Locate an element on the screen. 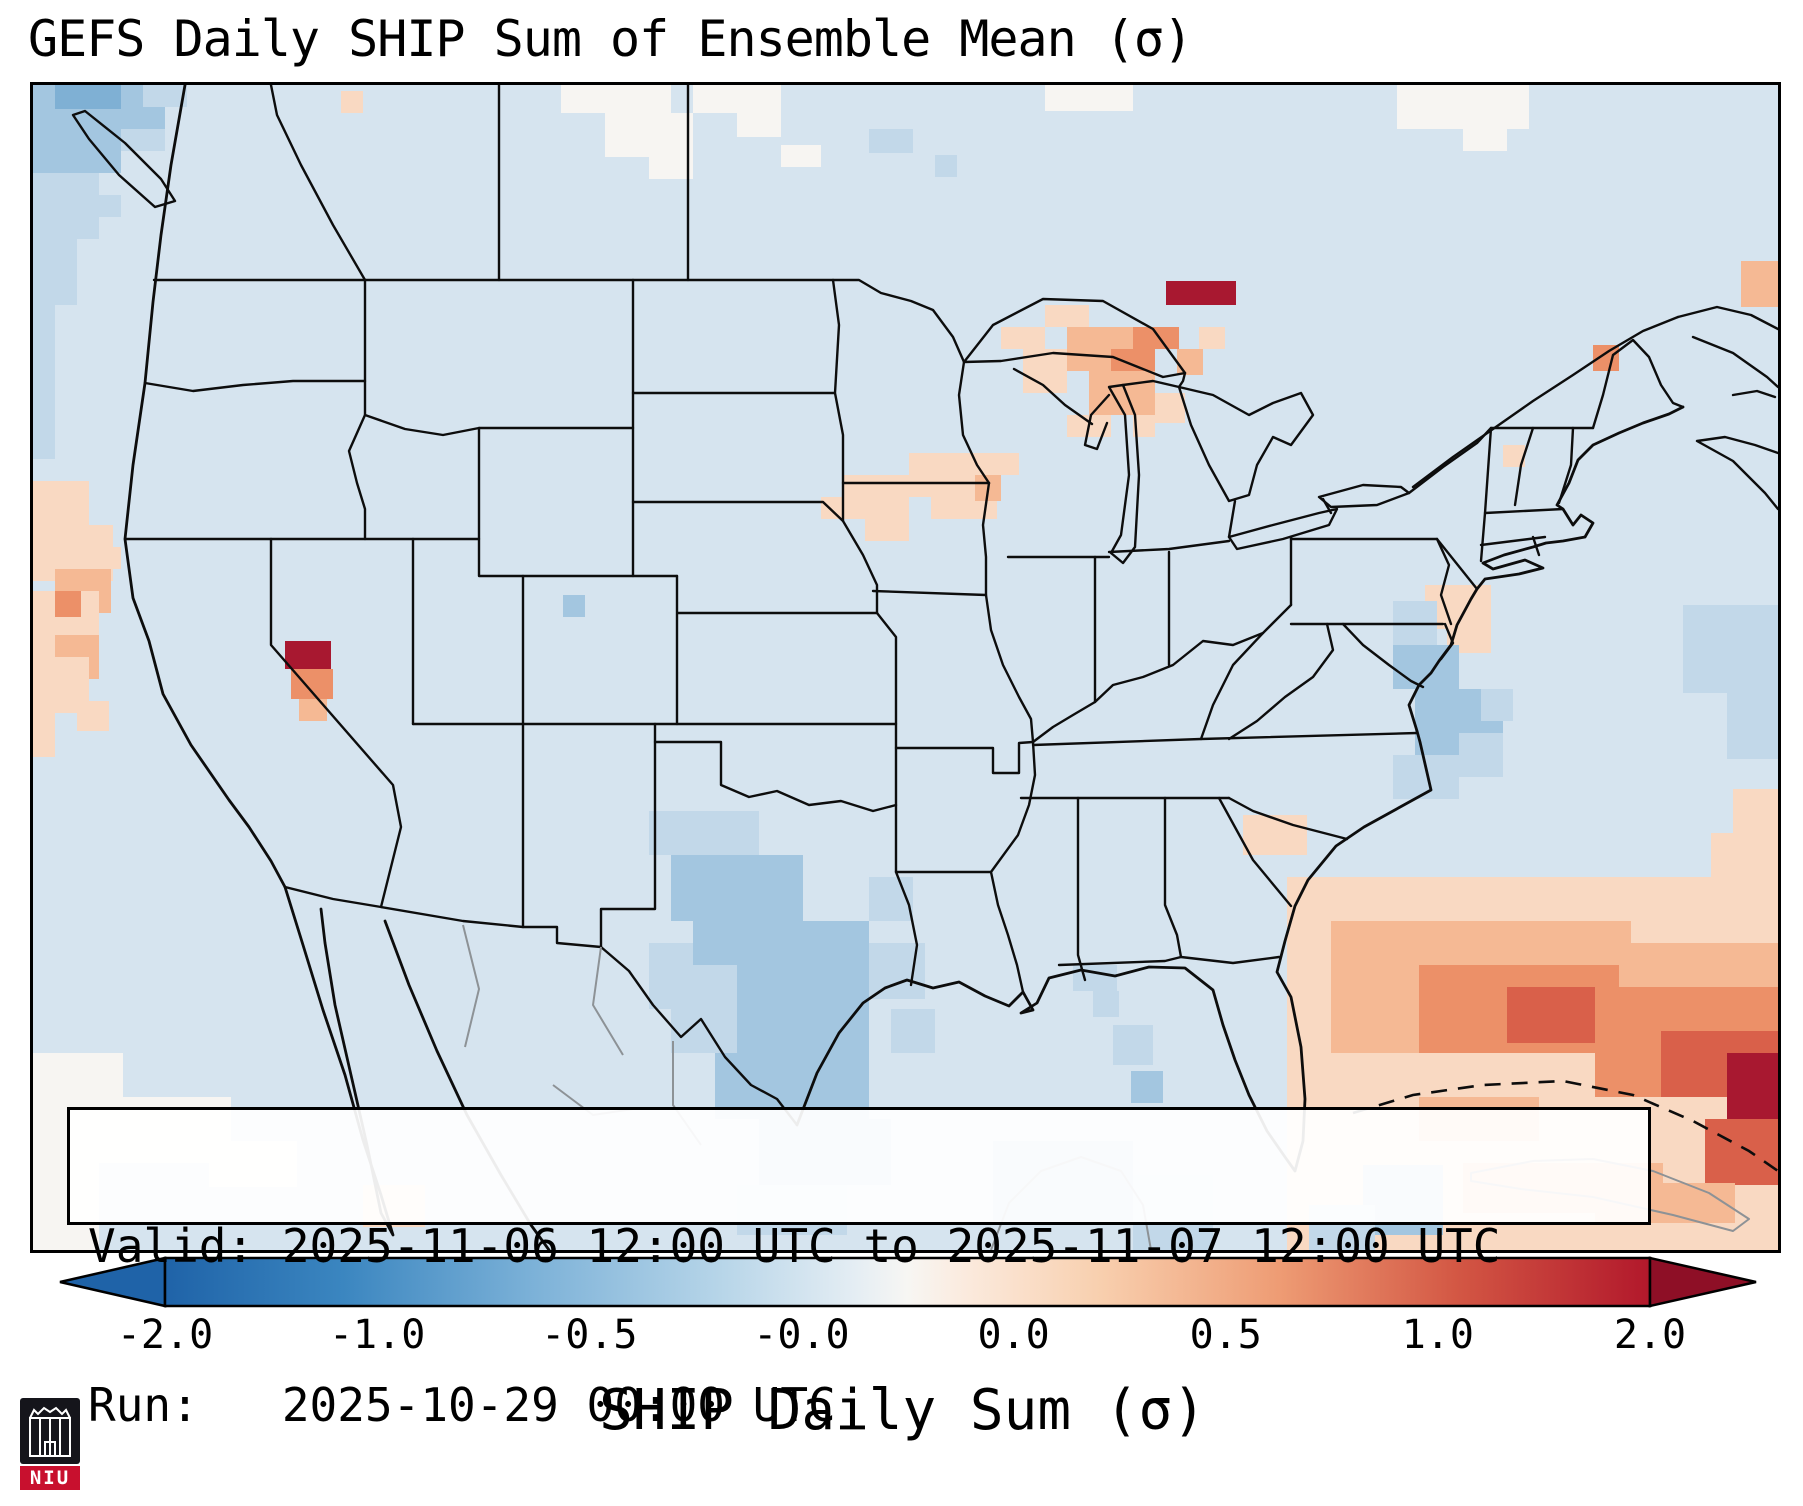 This screenshot has width=1803, height=1506. niu-logo: NIU is located at coordinates (50, 1444).